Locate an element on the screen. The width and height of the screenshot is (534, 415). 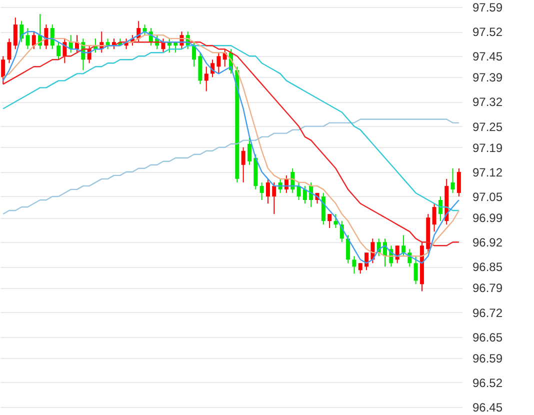
y-tick-label: 97.59 is located at coordinates (487, 7).